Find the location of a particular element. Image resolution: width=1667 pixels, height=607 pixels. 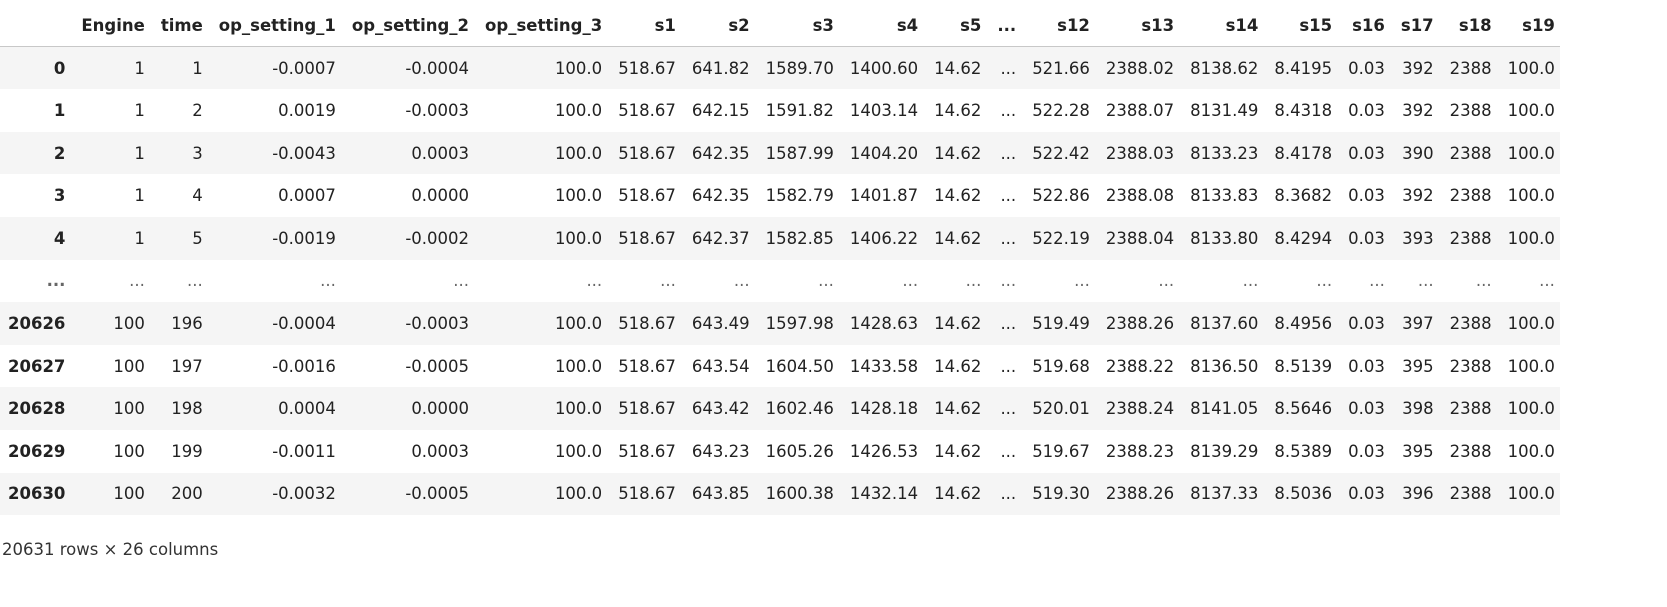

table-cell: 1582.79 is located at coordinates (799, 196).